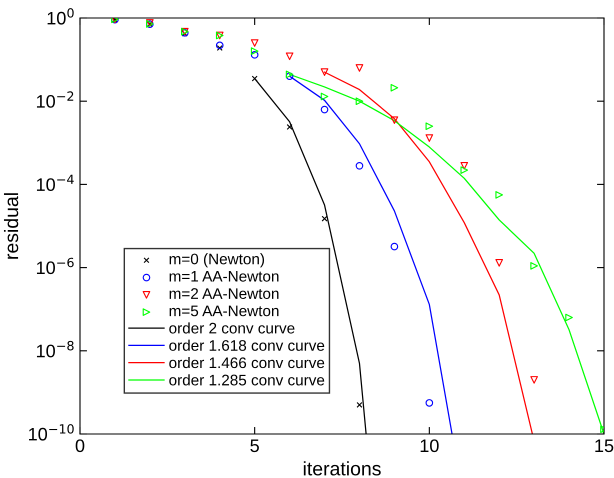 The image size is (614, 478). What do you see at coordinates (217, 260) in the screenshot?
I see `legend-label: m=0 (Newton)` at bounding box center [217, 260].